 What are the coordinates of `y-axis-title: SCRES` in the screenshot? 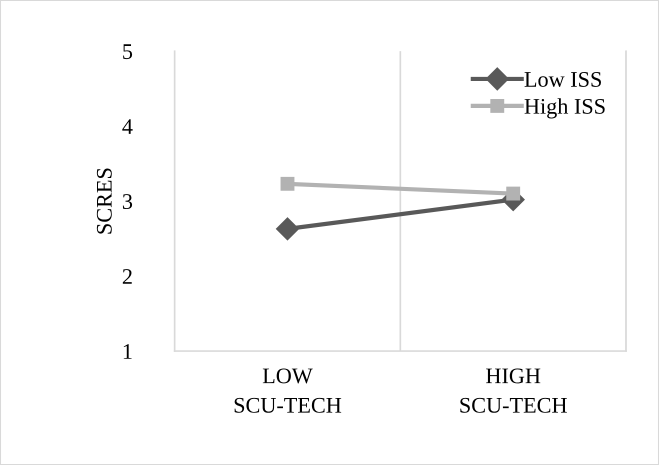 It's located at (104, 201).